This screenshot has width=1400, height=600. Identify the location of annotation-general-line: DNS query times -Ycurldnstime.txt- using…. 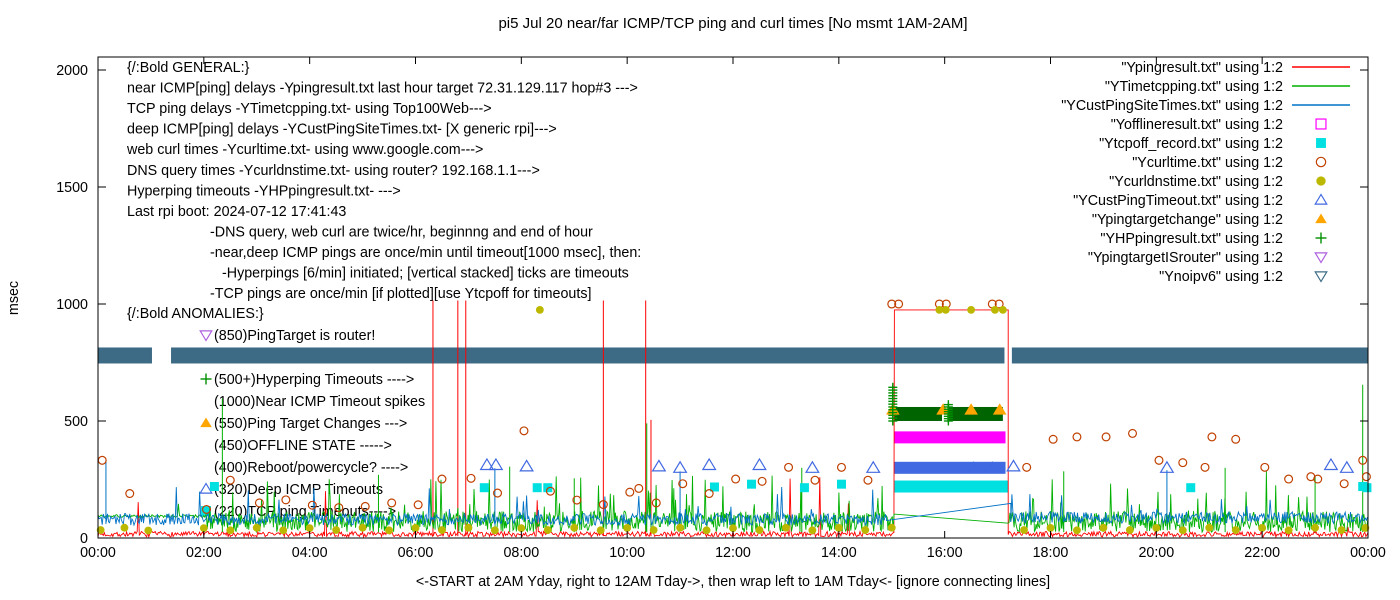
(333, 171).